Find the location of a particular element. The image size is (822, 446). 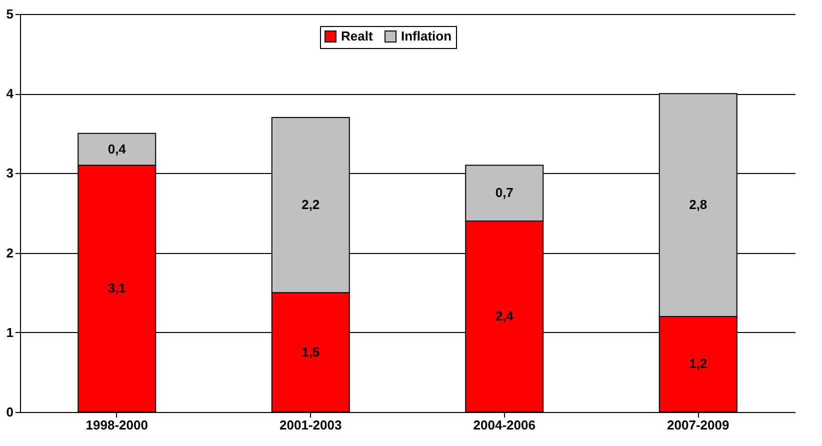

data-label: 0,7 is located at coordinates (504, 192).